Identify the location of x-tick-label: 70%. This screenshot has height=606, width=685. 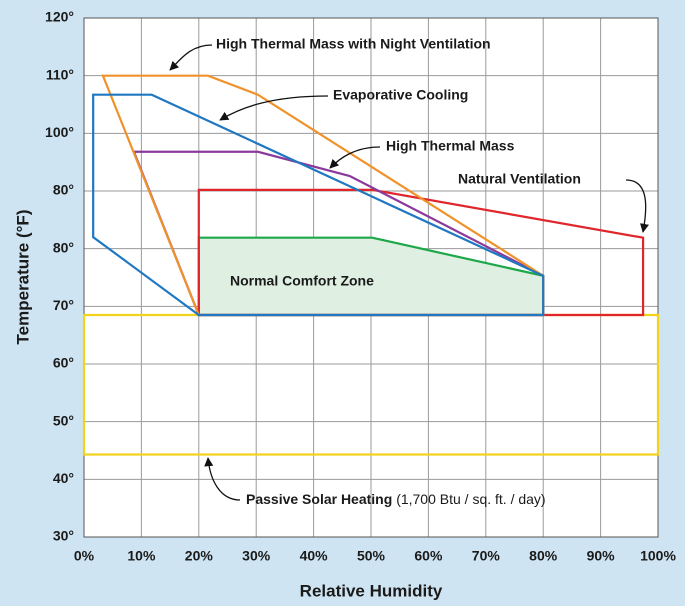
(486, 556).